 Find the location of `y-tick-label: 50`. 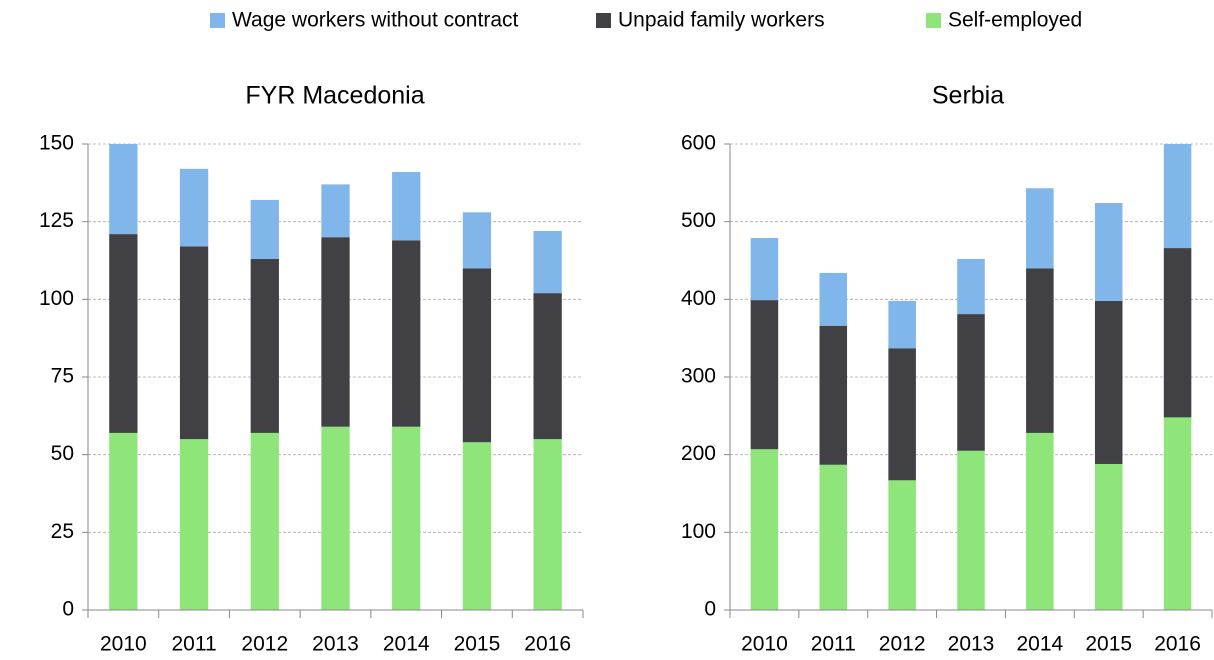

y-tick-label: 50 is located at coordinates (62, 453).